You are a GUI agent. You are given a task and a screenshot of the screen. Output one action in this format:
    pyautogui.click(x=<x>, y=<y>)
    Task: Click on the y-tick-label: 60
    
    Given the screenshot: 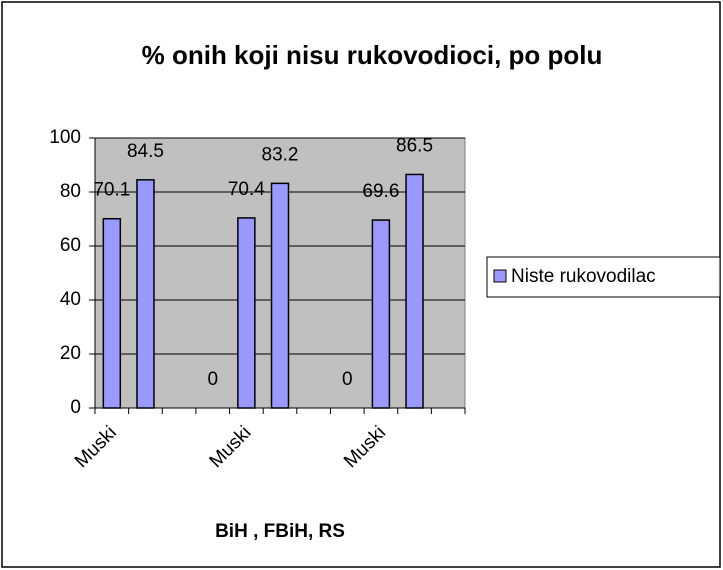 What is the action you would take?
    pyautogui.click(x=70, y=245)
    